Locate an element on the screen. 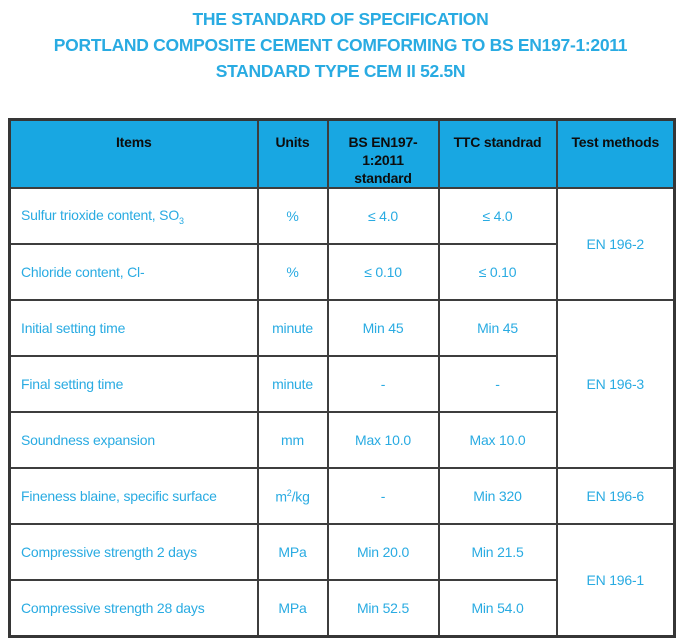  col-header-bs-standard: BS EN197-1:2011 standard is located at coordinates (383, 153).